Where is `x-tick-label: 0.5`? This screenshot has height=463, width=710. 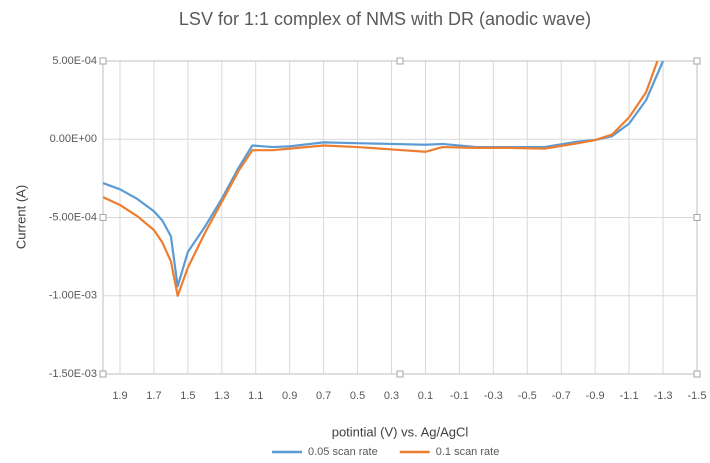
x-tick-label: 0.5 is located at coordinates (357, 396).